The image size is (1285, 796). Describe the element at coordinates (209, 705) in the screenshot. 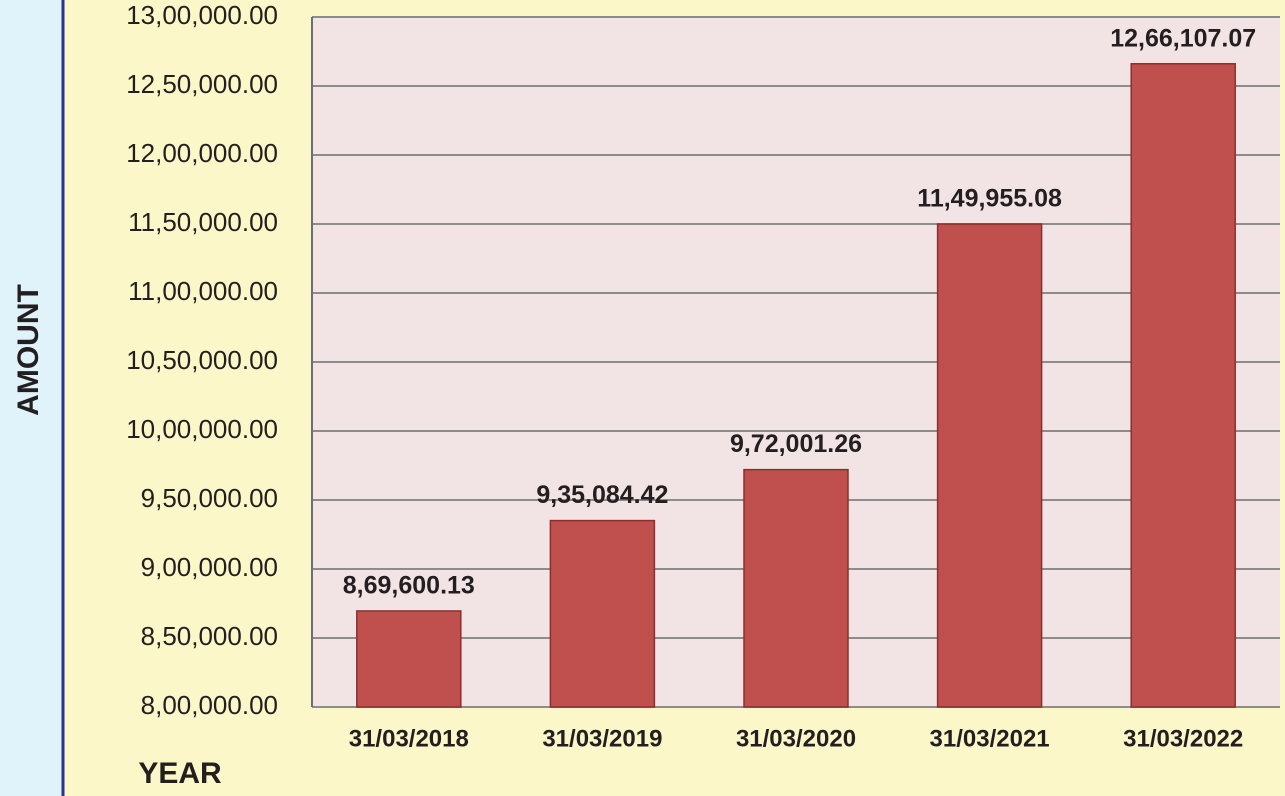

I see `y-tick-label: 8,00,000.00` at that location.